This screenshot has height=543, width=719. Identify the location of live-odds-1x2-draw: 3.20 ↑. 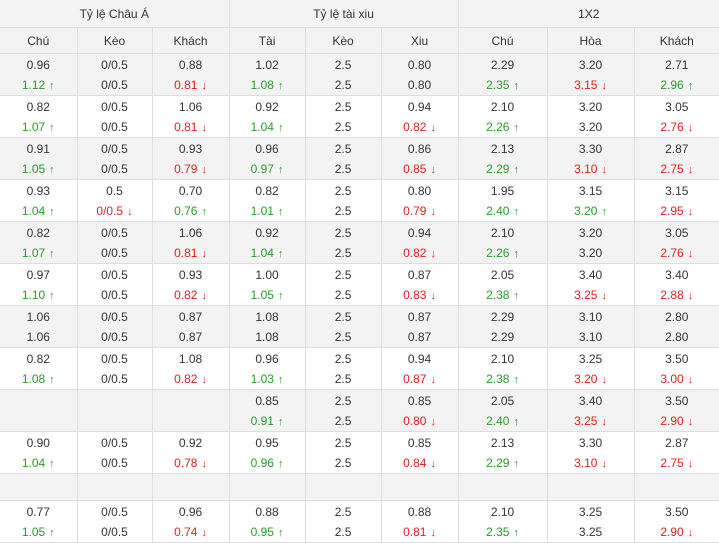
(590, 211).